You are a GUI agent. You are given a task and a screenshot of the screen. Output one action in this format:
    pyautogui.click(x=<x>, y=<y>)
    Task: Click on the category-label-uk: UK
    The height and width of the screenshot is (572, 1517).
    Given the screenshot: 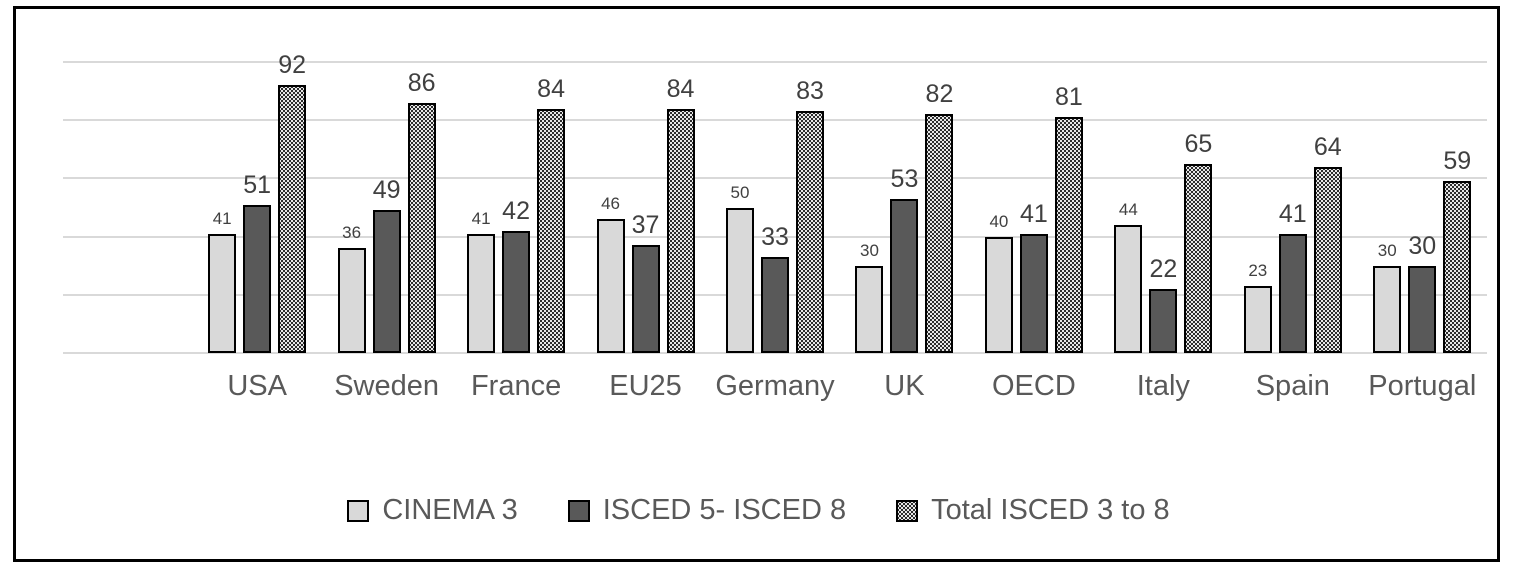 What is the action you would take?
    pyautogui.click(x=904, y=386)
    